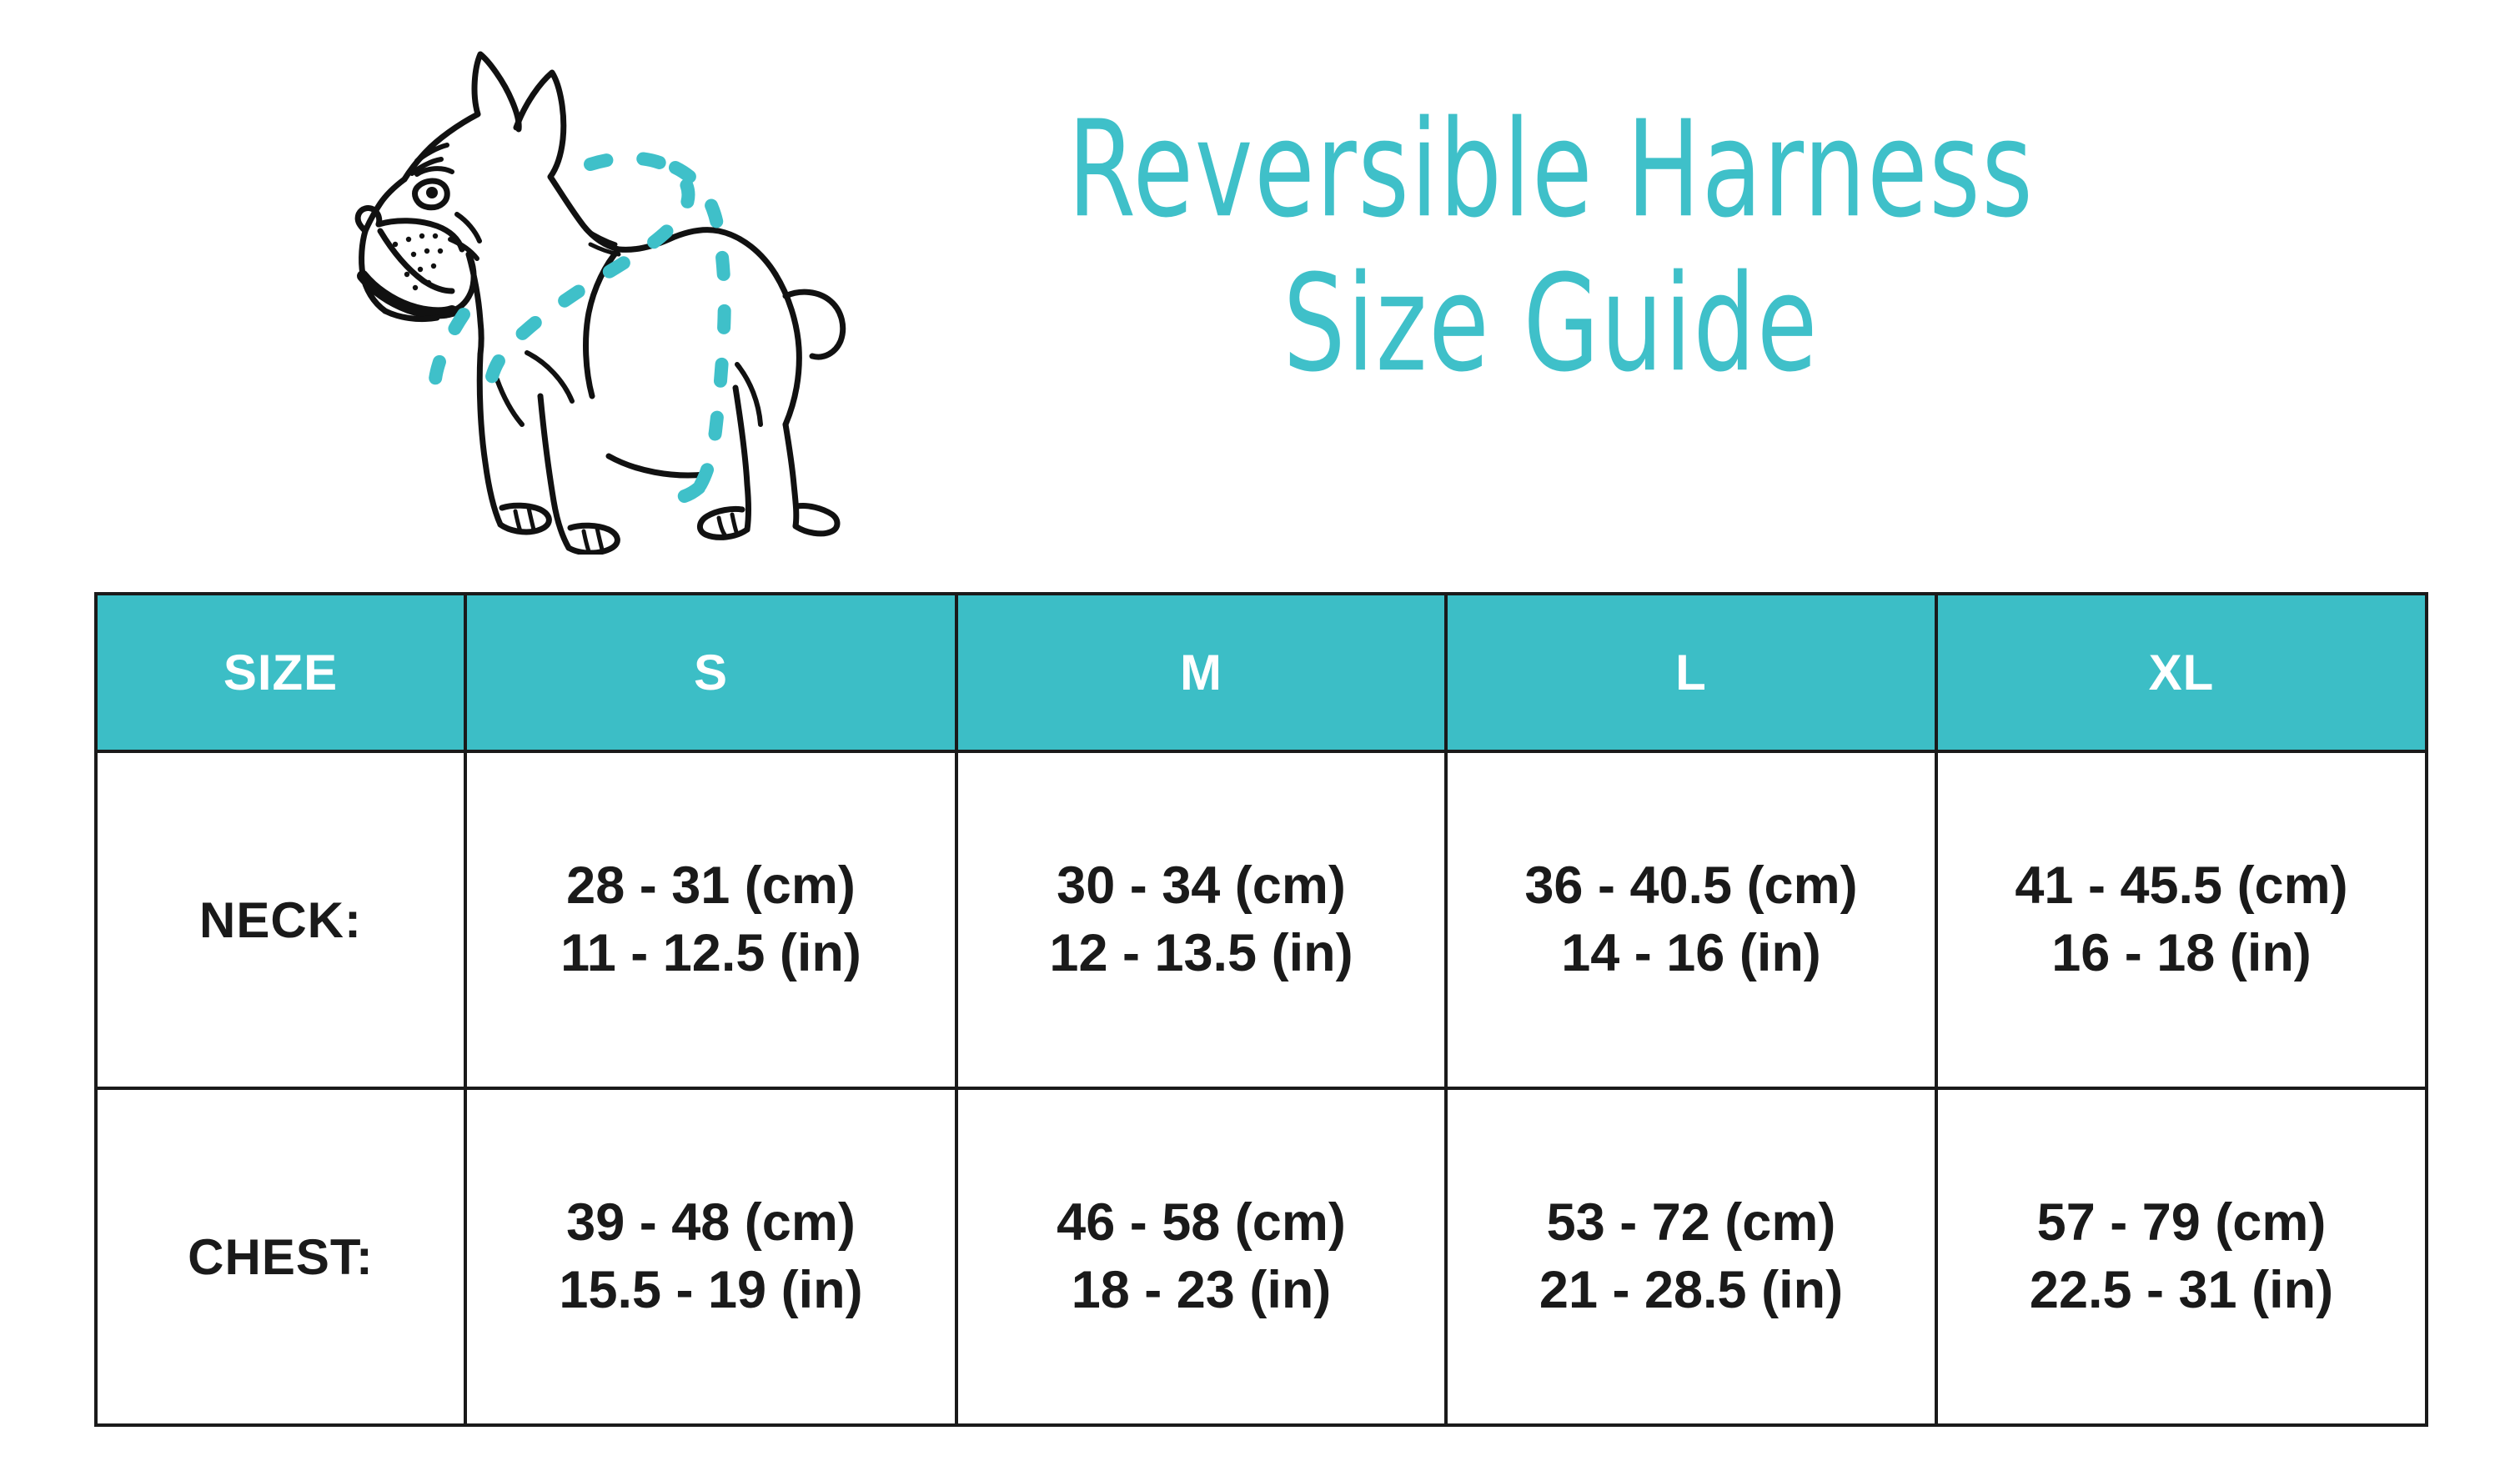 The width and height of the screenshot is (2520, 1466). What do you see at coordinates (1691, 953) in the screenshot?
I see `cell-value-in: 14 - 16 (in)` at bounding box center [1691, 953].